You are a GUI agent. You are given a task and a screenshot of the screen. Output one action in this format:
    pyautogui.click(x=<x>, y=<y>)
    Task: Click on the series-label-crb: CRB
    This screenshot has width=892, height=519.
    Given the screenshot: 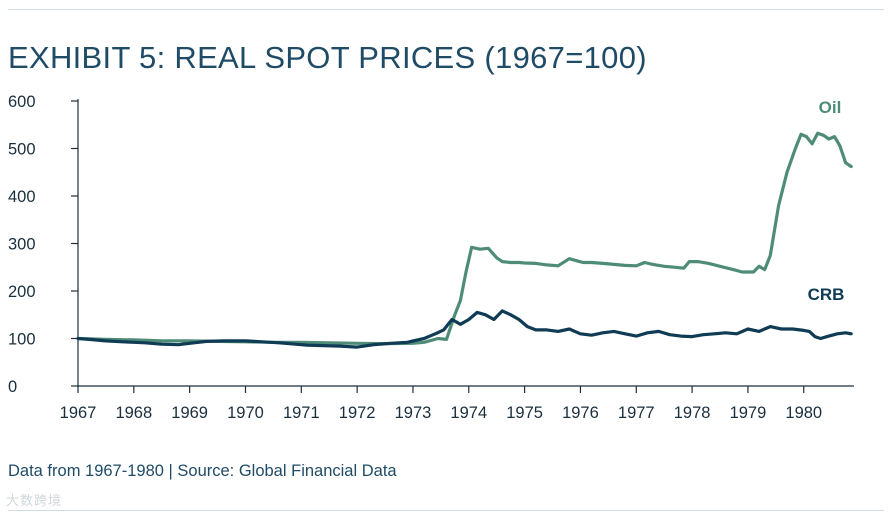 What is the action you would take?
    pyautogui.click(x=826, y=294)
    